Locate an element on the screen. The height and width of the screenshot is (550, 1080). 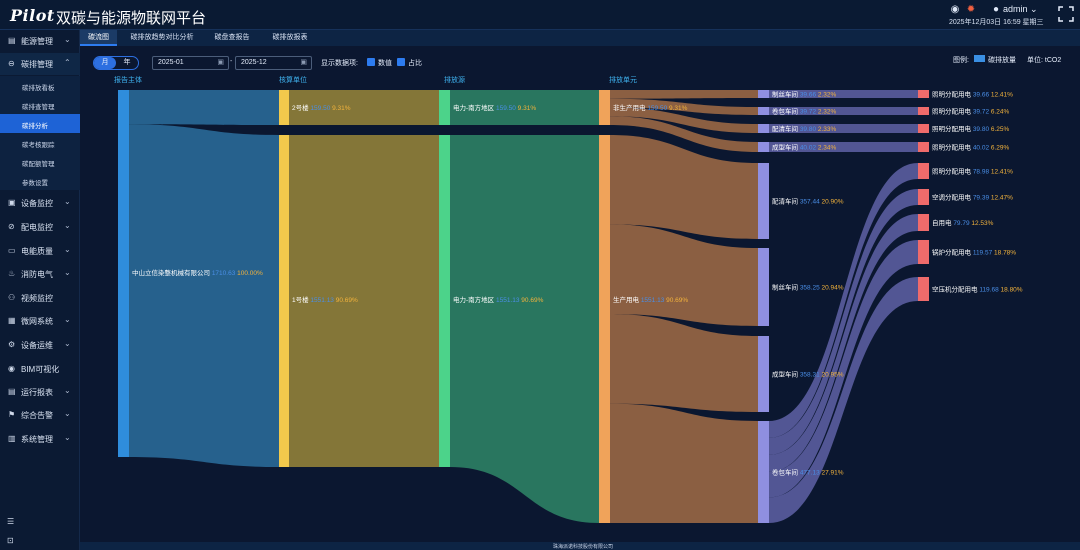
start-date-value: 2025-01 is located at coordinates (171, 62).